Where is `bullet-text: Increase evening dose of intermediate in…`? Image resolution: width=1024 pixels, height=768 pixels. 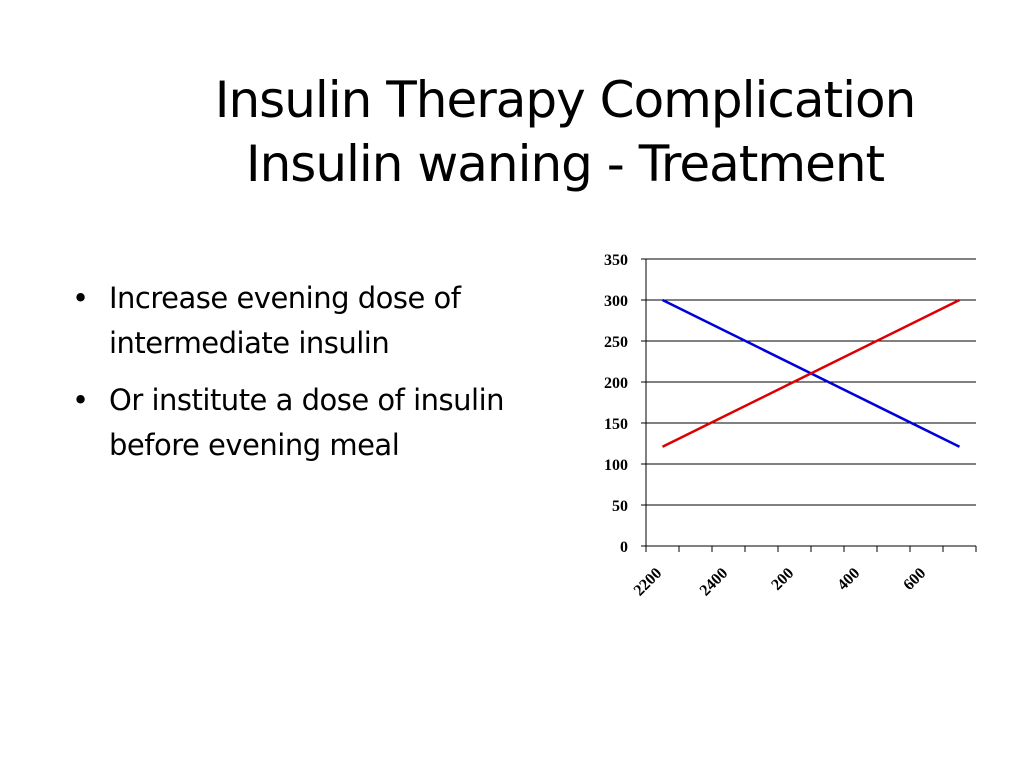 bullet-text: Increase evening dose of intermediate in… is located at coordinates (285, 320).